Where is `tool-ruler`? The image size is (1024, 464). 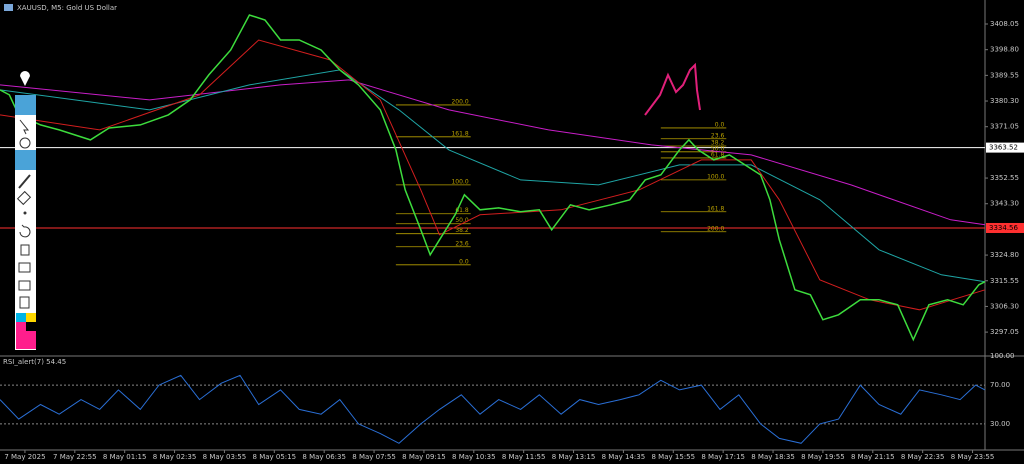 tool-ruler is located at coordinates (24, 198).